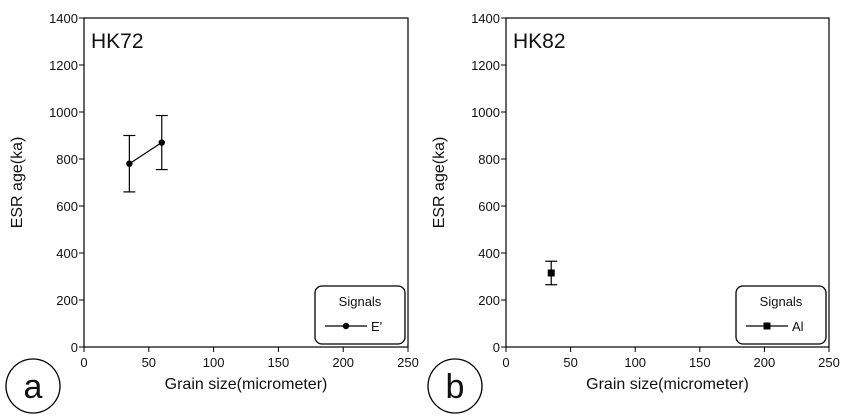 The width and height of the screenshot is (857, 419). I want to click on panel-letter-badge: a, so click(33, 386).